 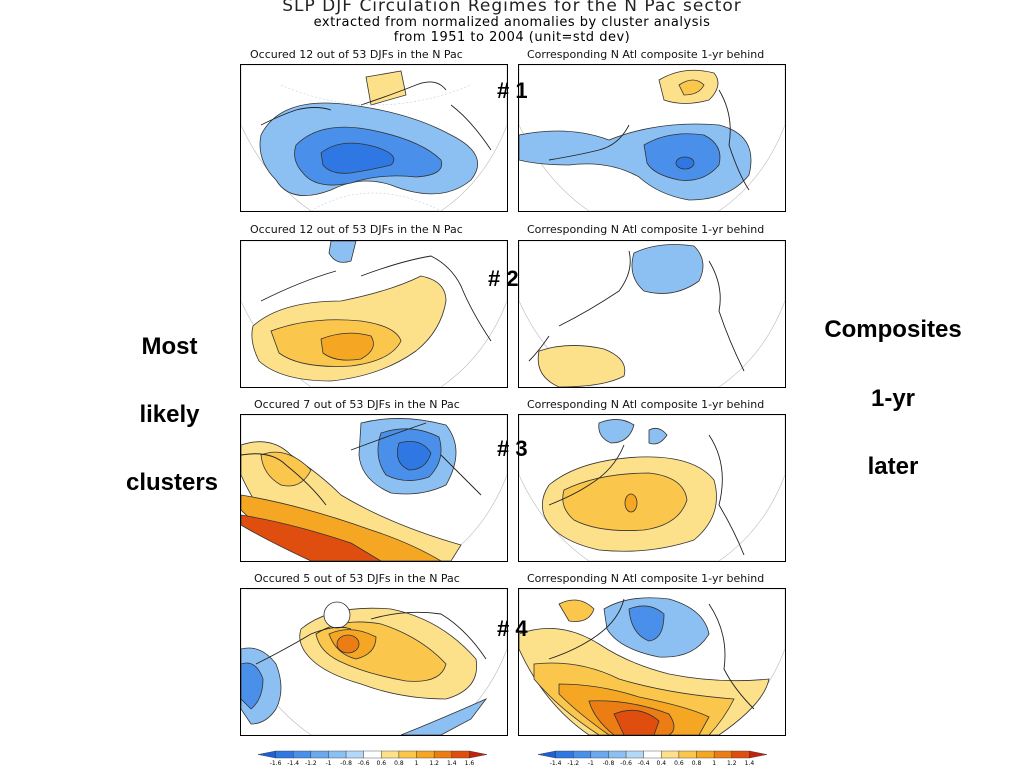 What do you see at coordinates (609, 763) in the screenshot?
I see `colorbar-right-tick-label: -0.8` at bounding box center [609, 763].